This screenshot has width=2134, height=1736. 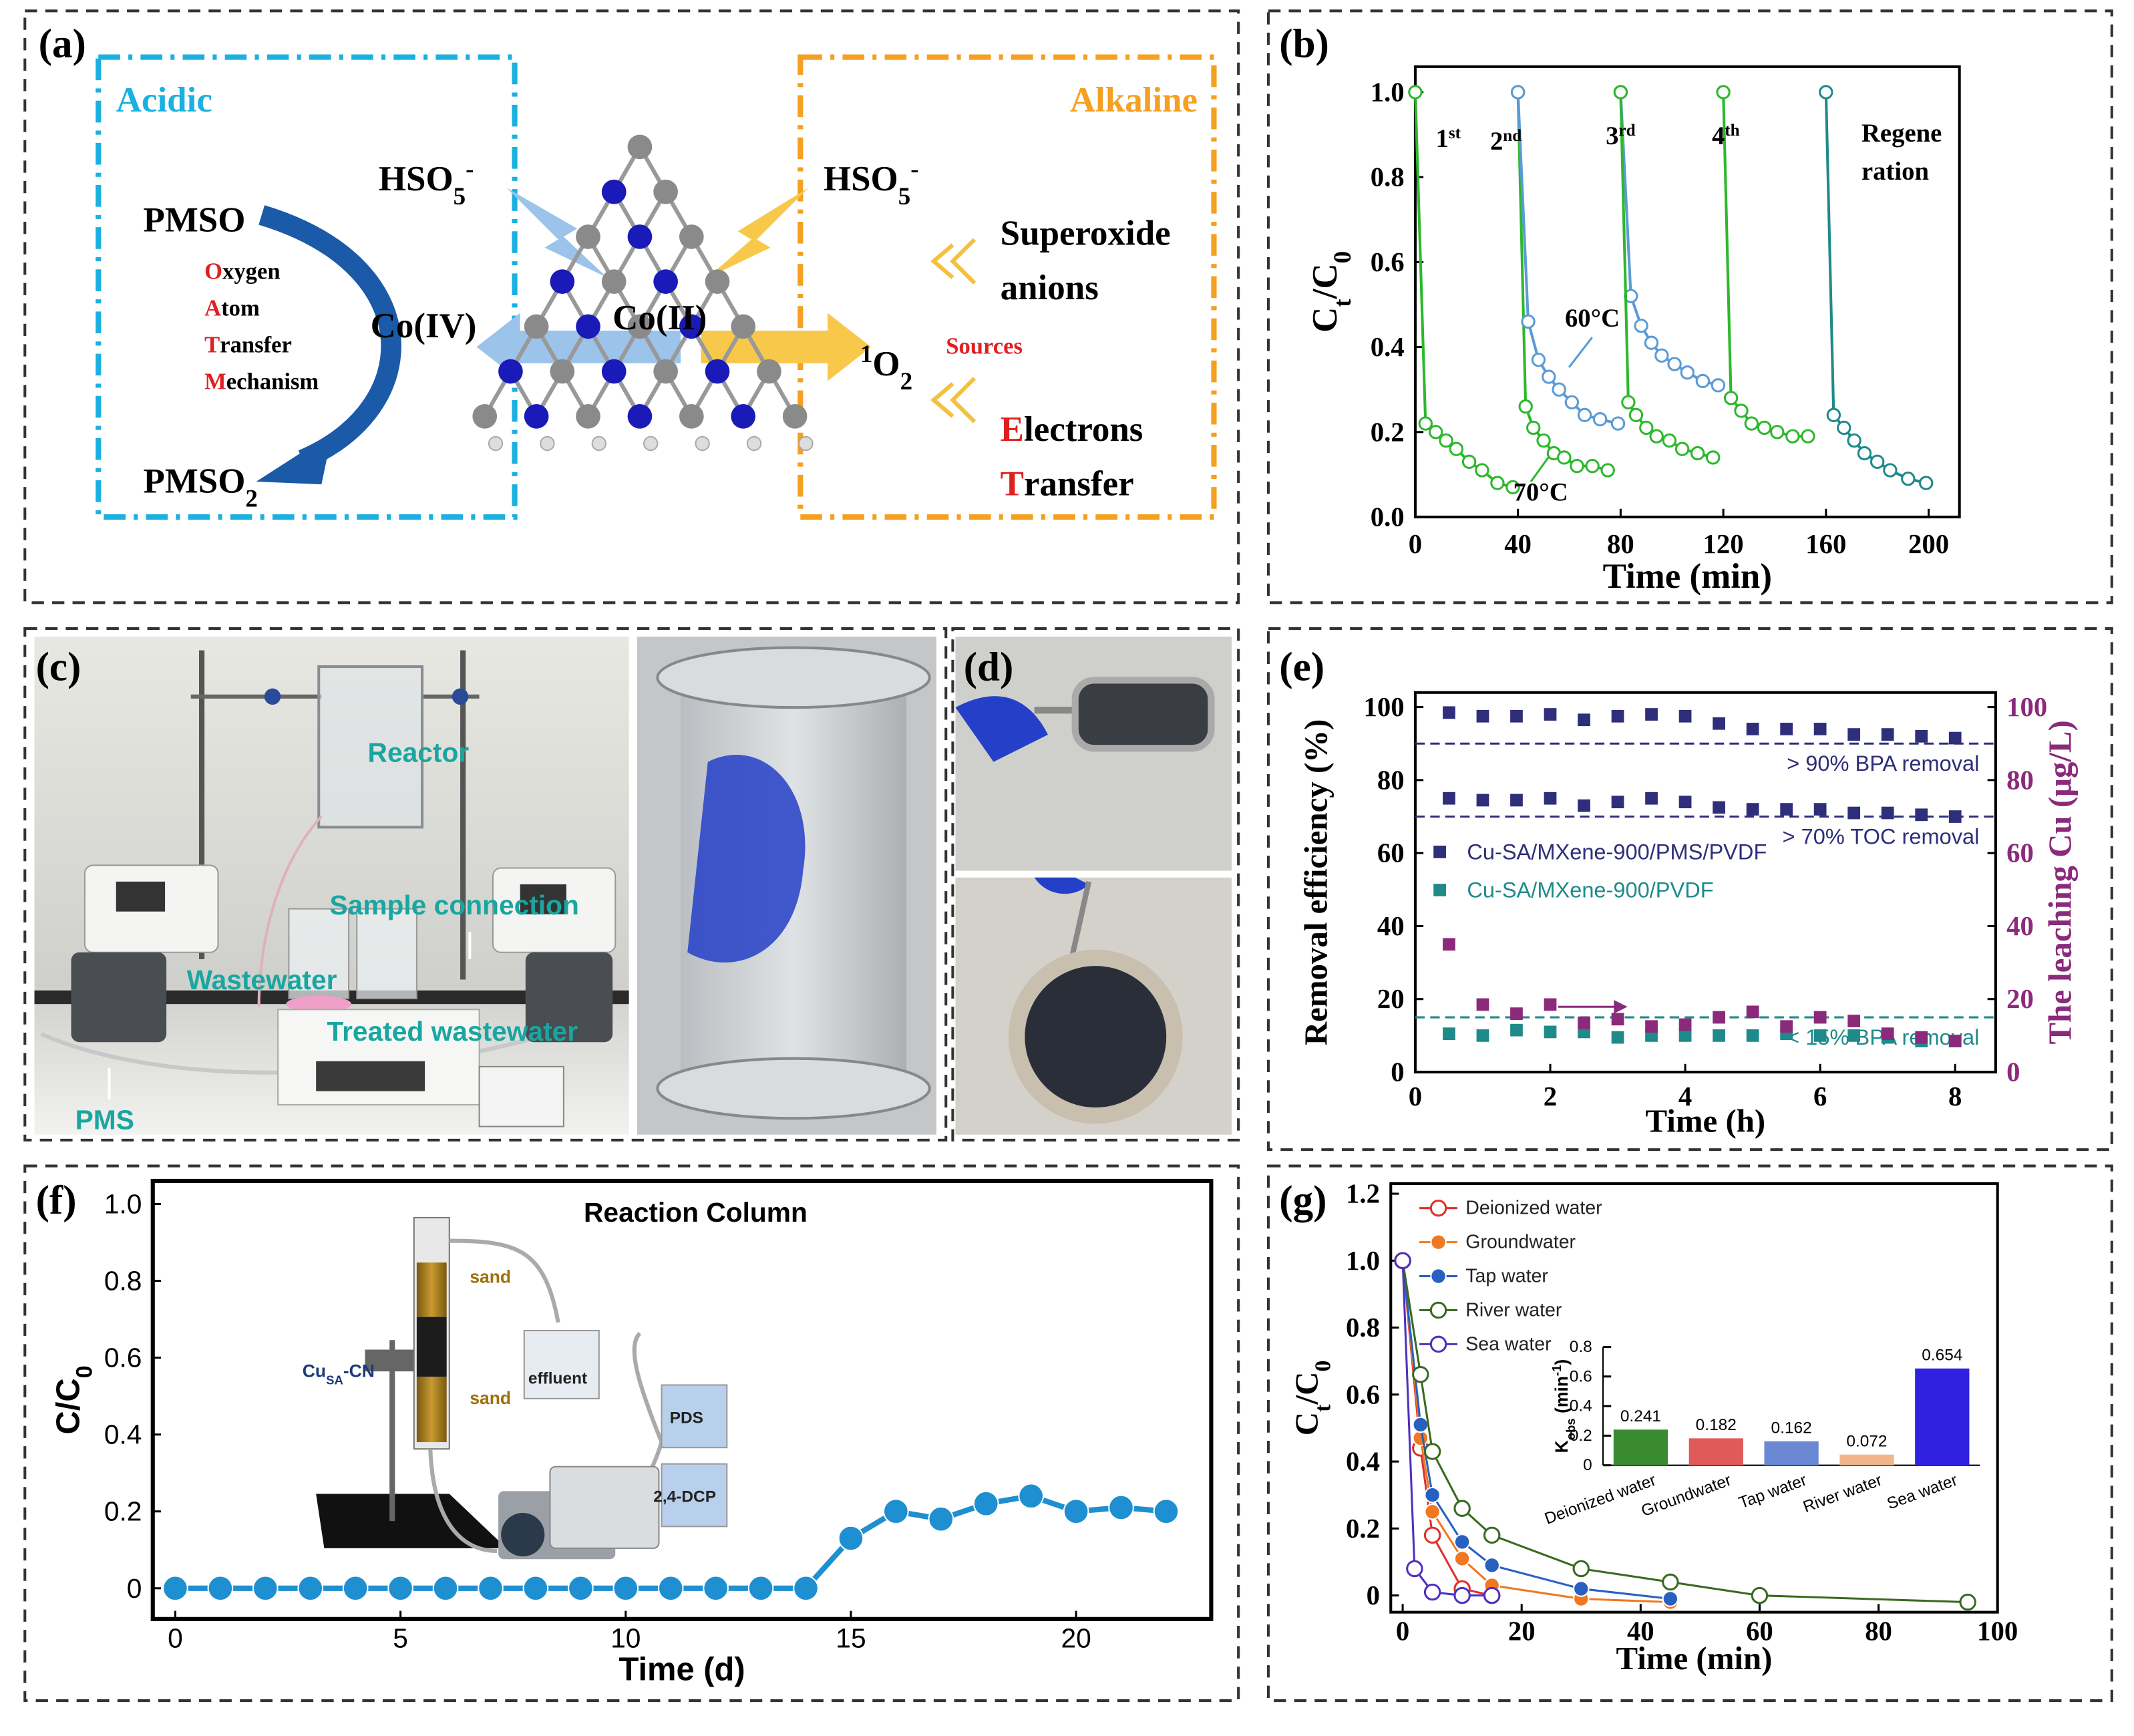 What do you see at coordinates (248, 345) in the screenshot?
I see `oat-word: Transfer` at bounding box center [248, 345].